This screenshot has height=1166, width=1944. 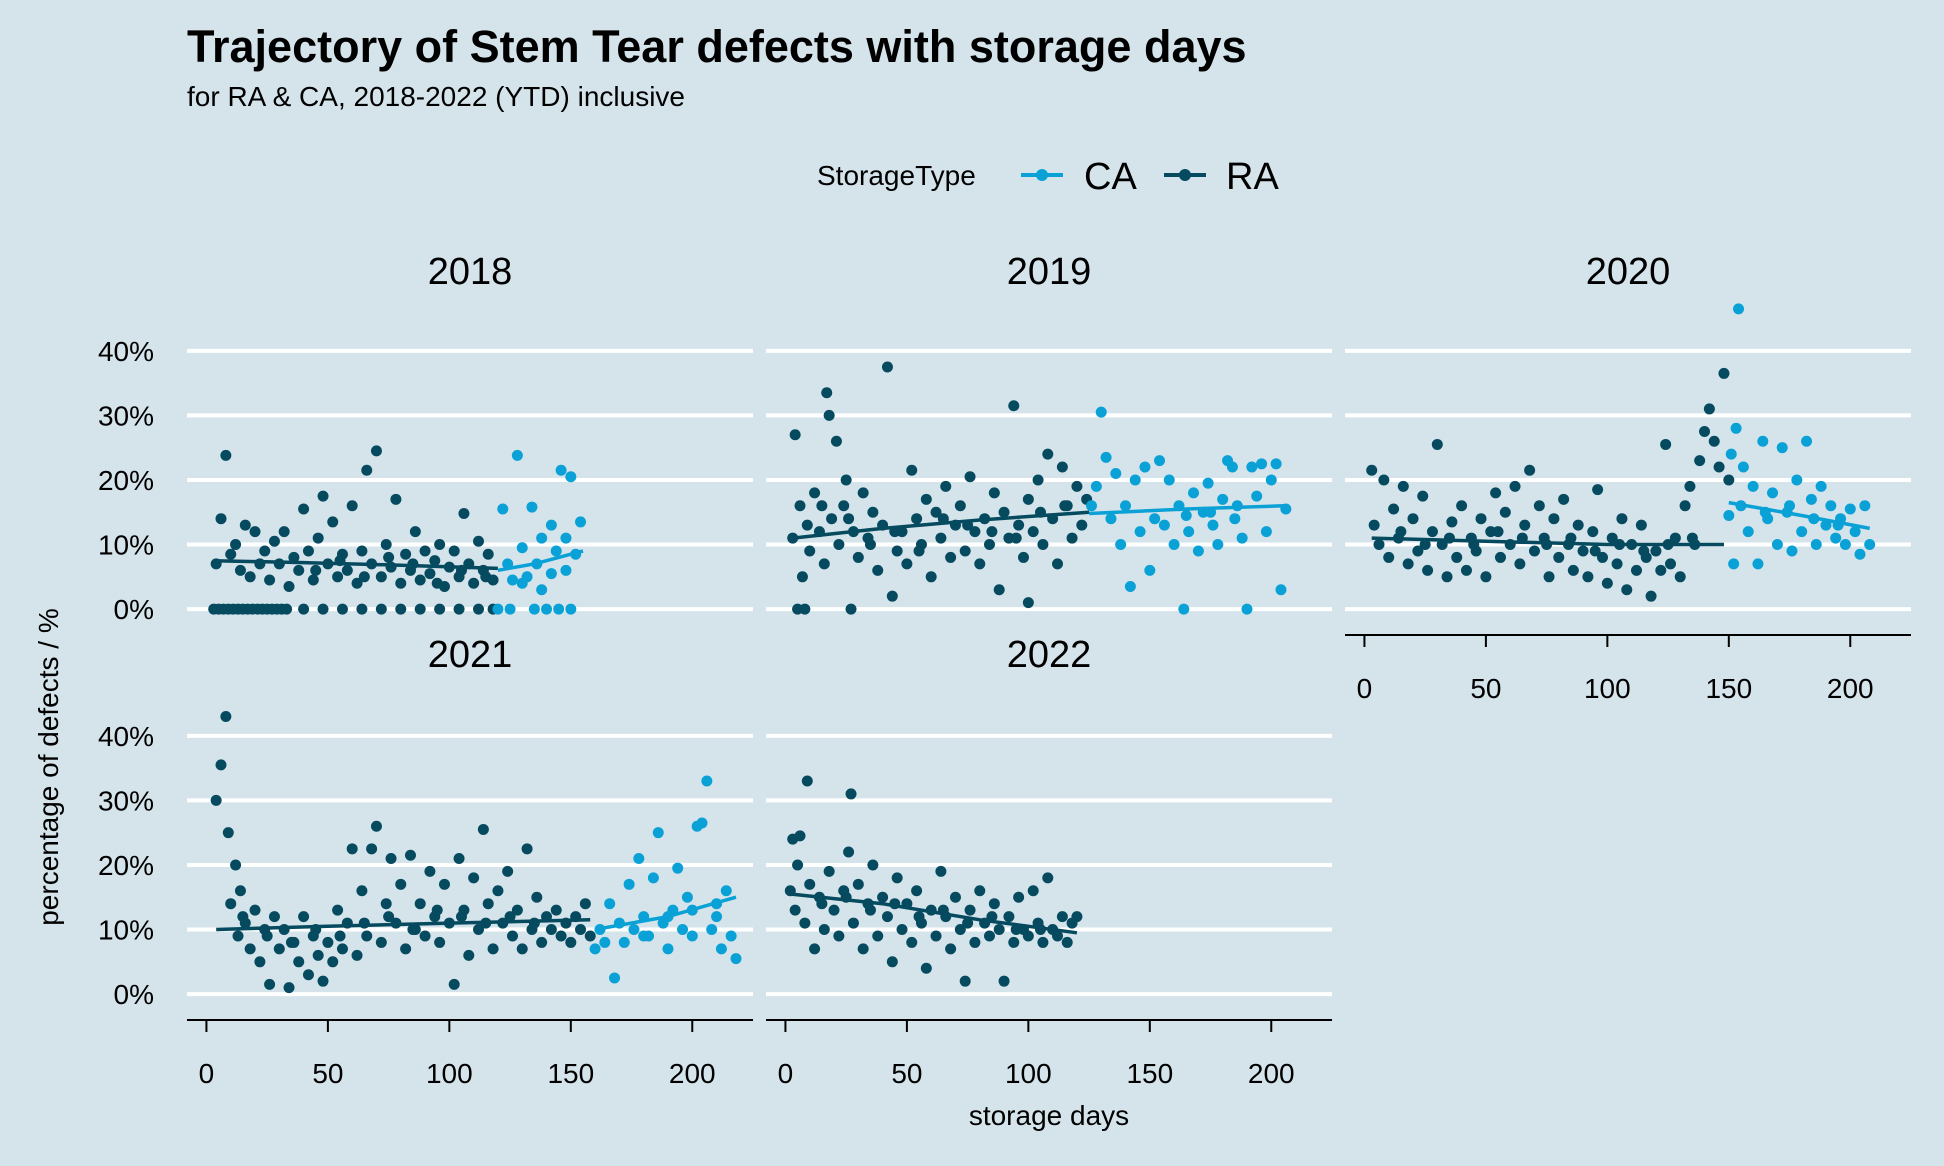 I want to click on y-tick-label-2021-3: 30%, so click(x=126, y=800).